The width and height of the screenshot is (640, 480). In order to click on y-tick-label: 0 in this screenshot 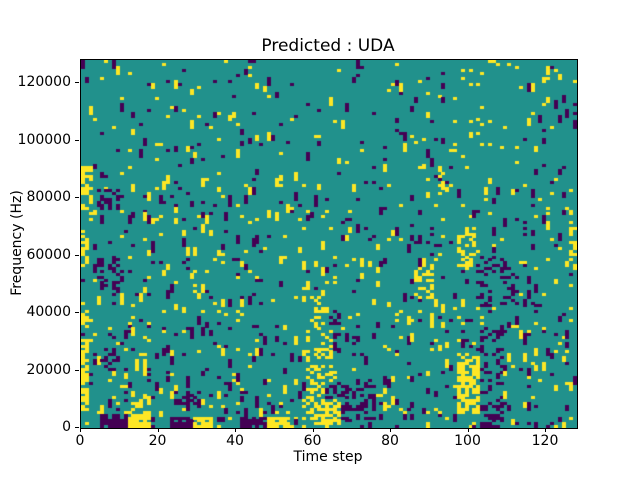, I will do `click(66, 427)`.